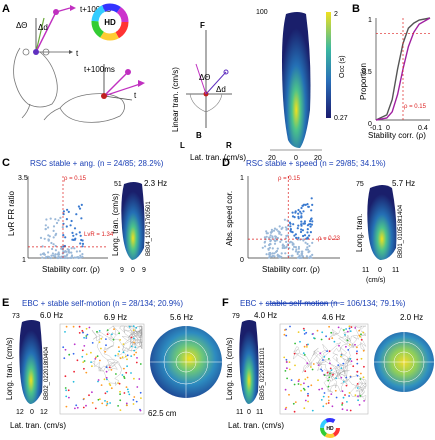 The image size is (435, 440). What do you see at coordinates (115, 317) in the screenshot?
I see `e-rate2: 6.9 Hz` at bounding box center [115, 317].